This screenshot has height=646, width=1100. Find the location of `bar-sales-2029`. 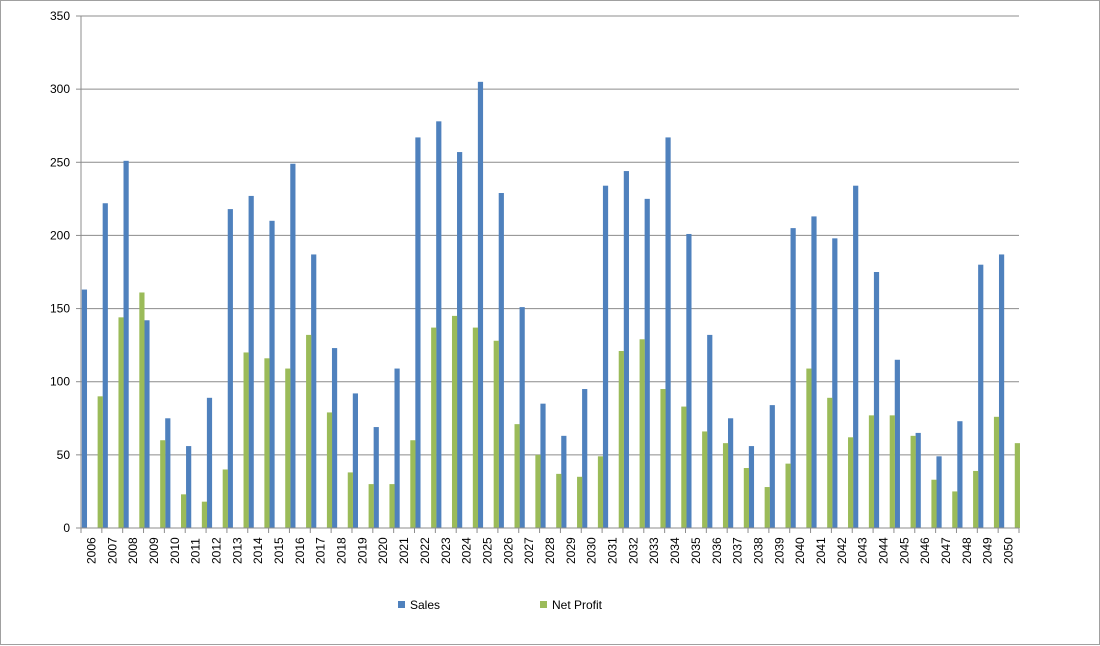

bar-sales-2029 is located at coordinates (564, 481).